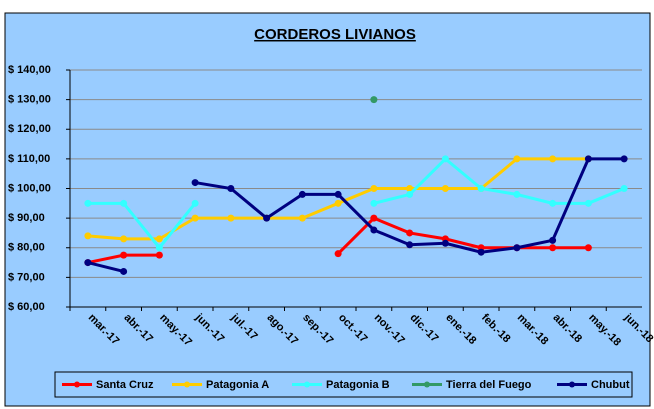 This screenshot has width=654, height=409. Describe the element at coordinates (125, 385) in the screenshot. I see `legend-label: Santa Cruz` at that location.